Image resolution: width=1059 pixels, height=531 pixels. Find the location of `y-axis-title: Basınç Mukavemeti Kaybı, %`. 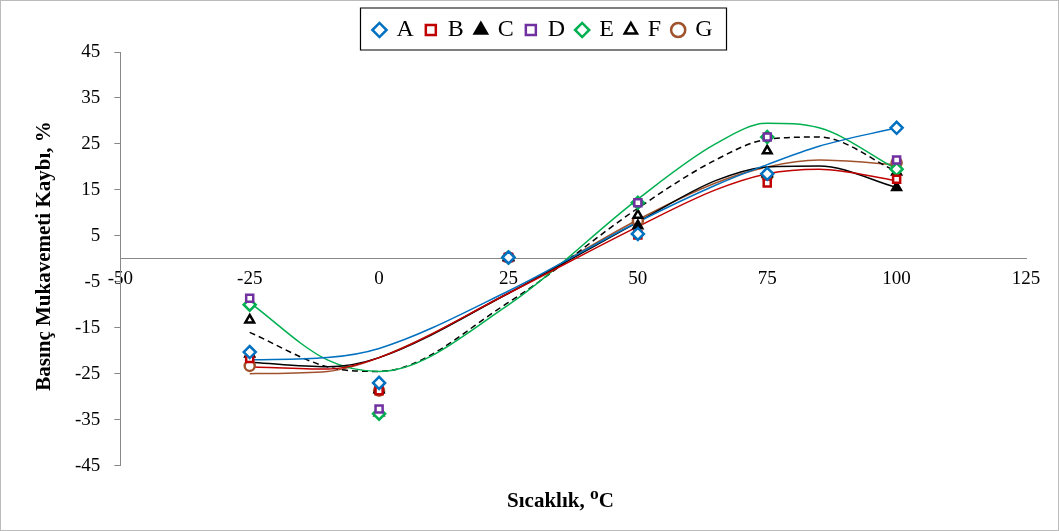

y-axis-title: Basınç Mukavemeti Kaybı, % is located at coordinates (43, 256).